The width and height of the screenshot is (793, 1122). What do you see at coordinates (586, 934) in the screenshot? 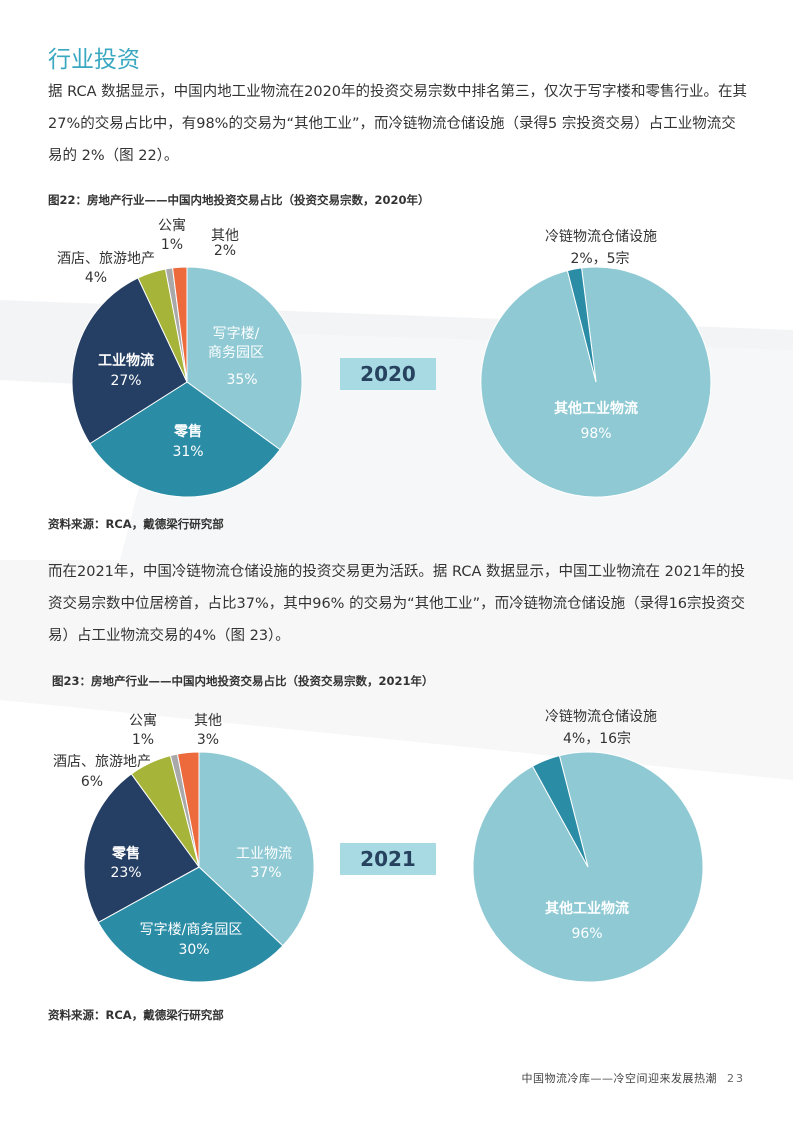
I see `slice-value-label: 96%` at bounding box center [586, 934].